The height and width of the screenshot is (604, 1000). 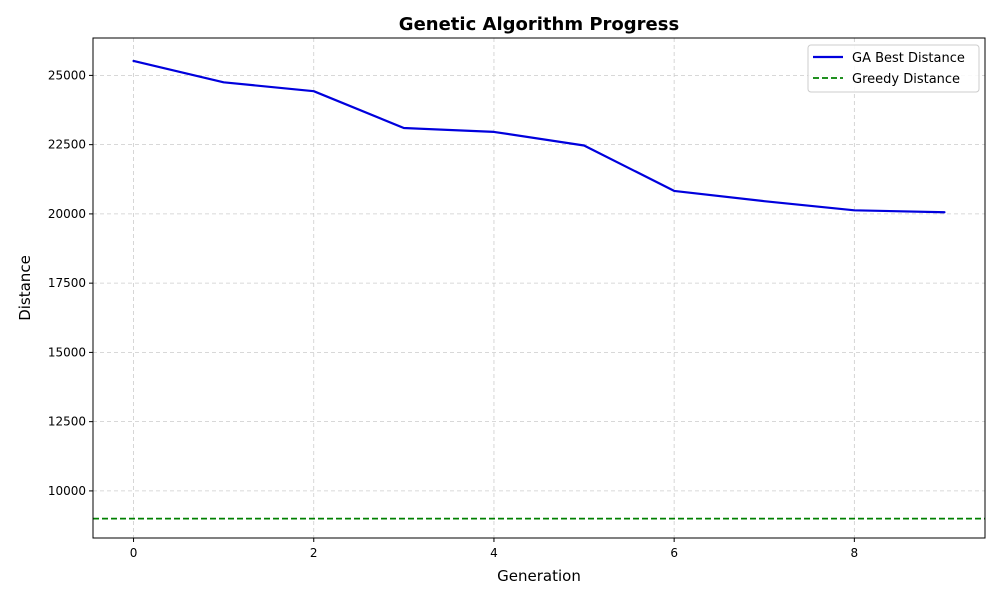 What do you see at coordinates (25, 288) in the screenshot?
I see `y-axis-label: Distance` at bounding box center [25, 288].